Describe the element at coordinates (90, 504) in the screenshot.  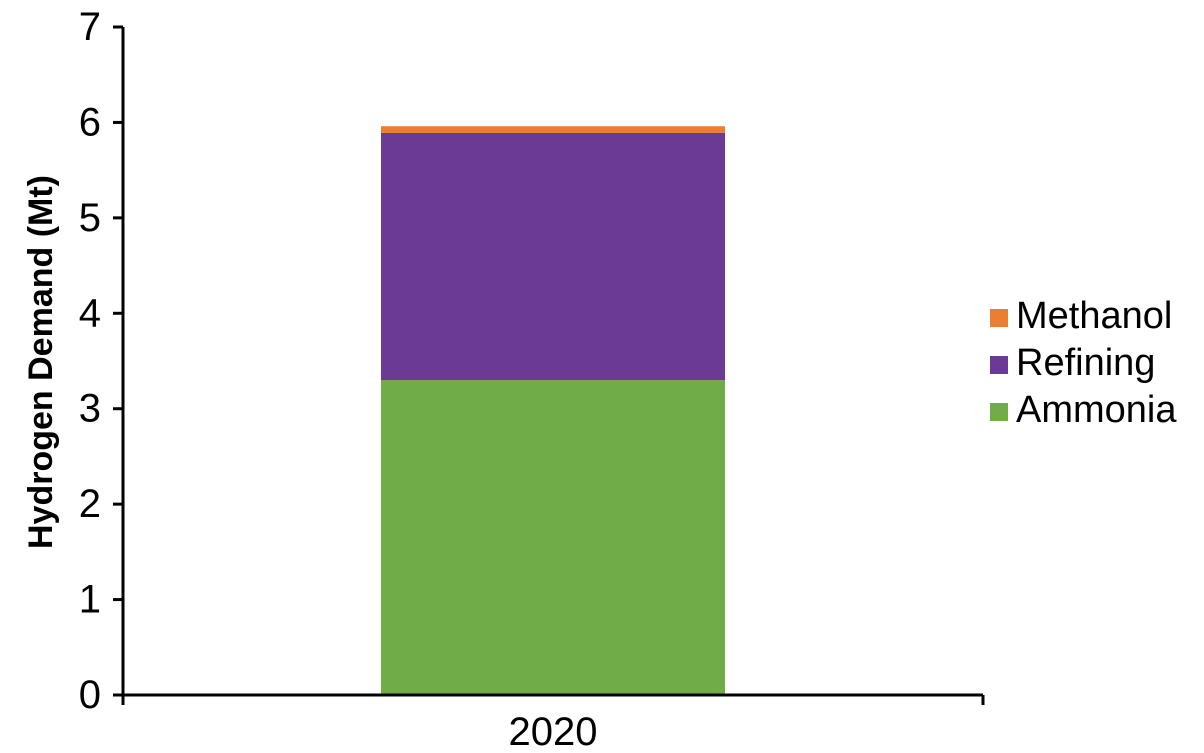
I see `y-tick-label: 2` at that location.